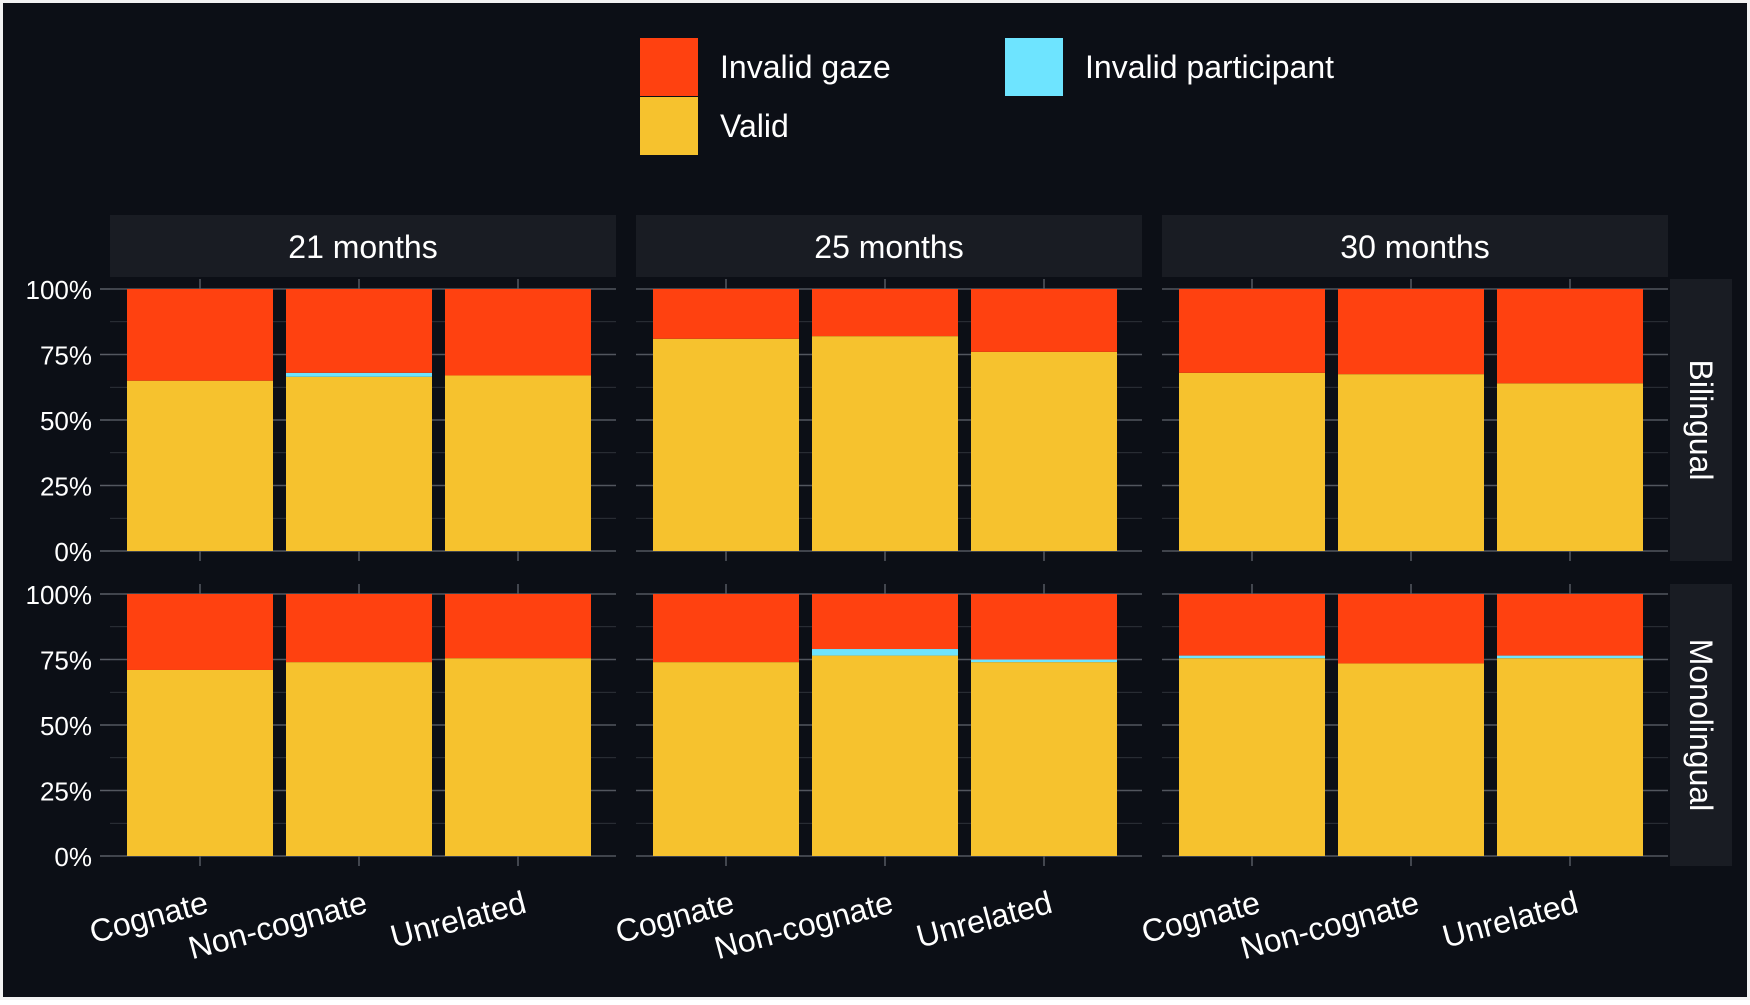 The height and width of the screenshot is (1005, 1750). I want to click on strip-col-21-months: 21 months, so click(363, 246).